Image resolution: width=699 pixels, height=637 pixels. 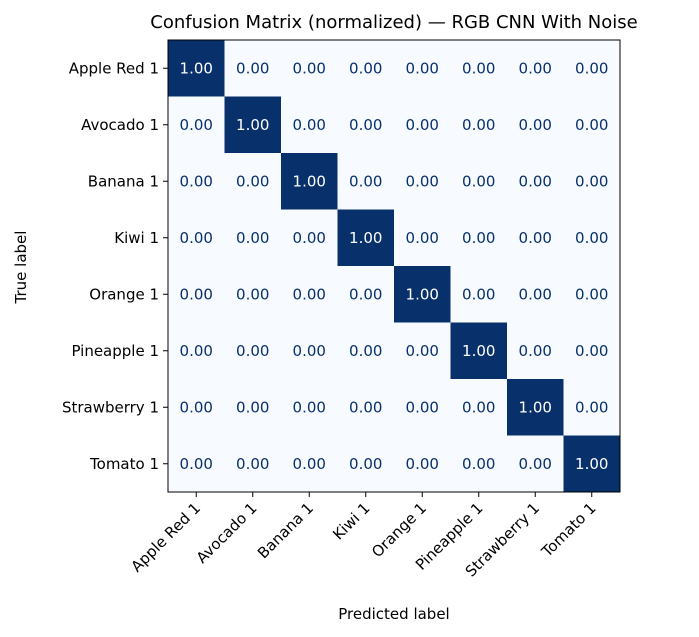 What do you see at coordinates (166, 537) in the screenshot?
I see `x-tick-label: Apple Red 1` at bounding box center [166, 537].